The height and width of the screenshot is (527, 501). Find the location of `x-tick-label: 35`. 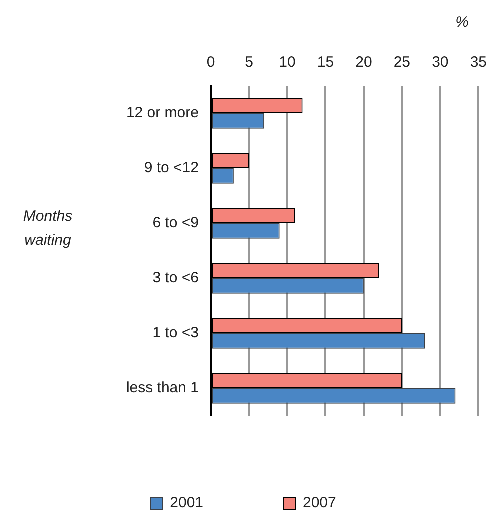

x-tick-label: 35 is located at coordinates (478, 63).